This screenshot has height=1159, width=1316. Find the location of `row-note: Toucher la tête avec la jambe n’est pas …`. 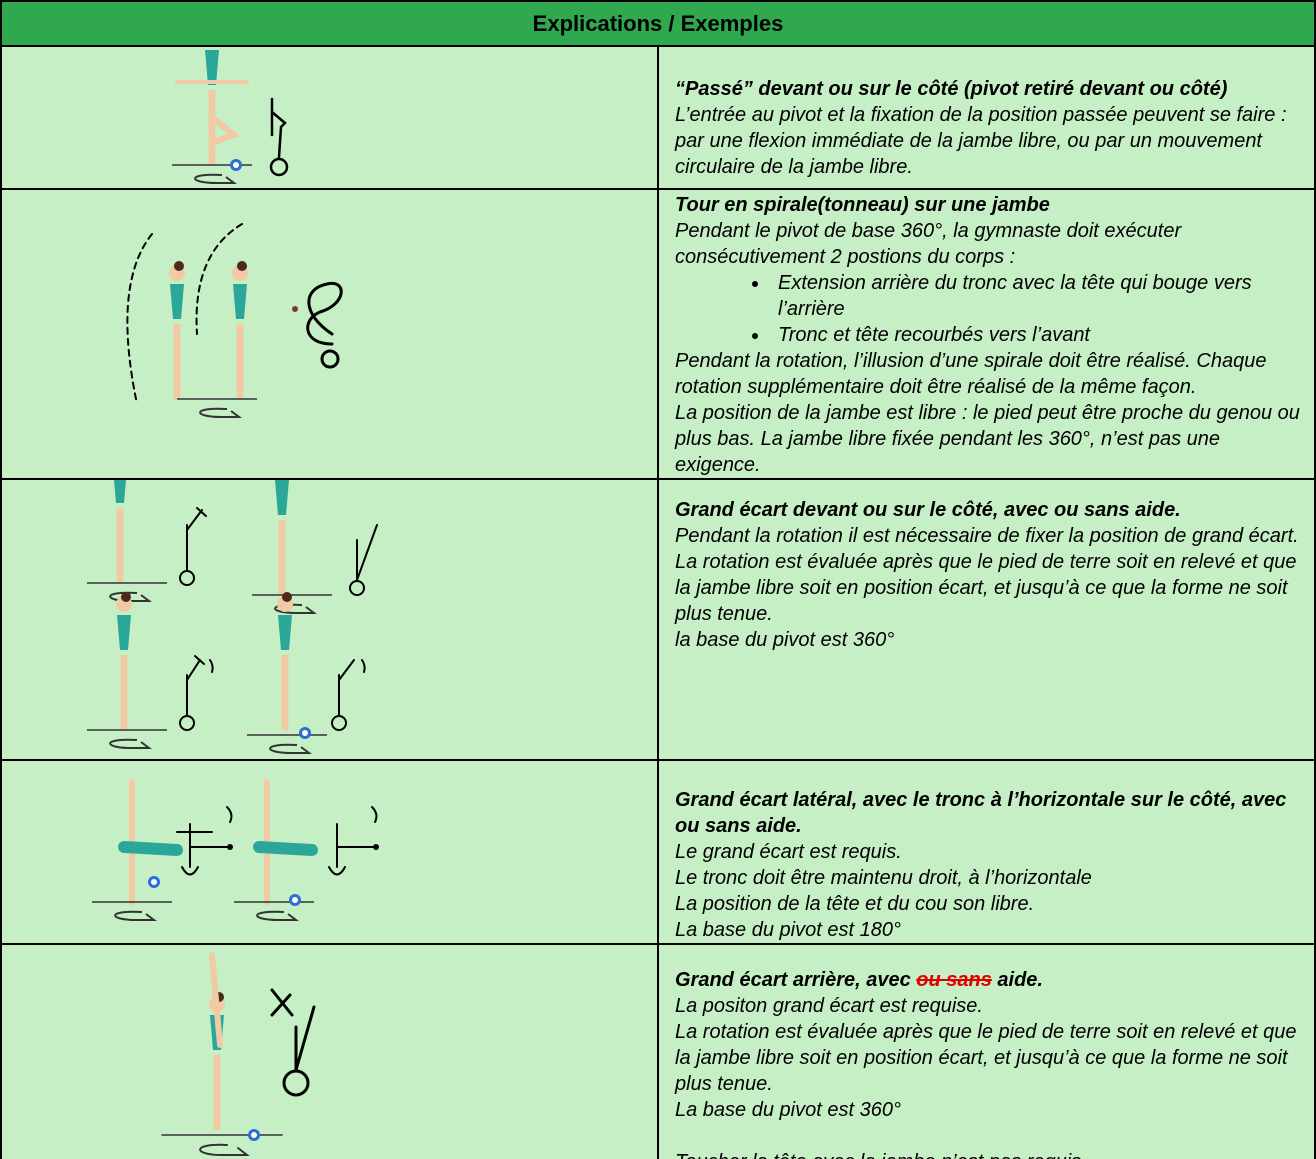

row-note: Toucher la tête avec la jambe n’est pas … is located at coordinates (987, 1154).